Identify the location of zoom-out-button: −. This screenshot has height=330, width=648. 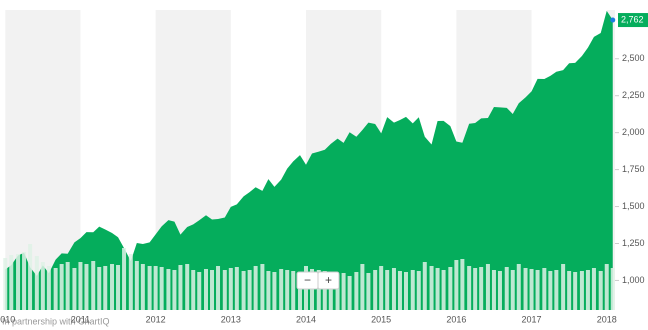
(307, 280).